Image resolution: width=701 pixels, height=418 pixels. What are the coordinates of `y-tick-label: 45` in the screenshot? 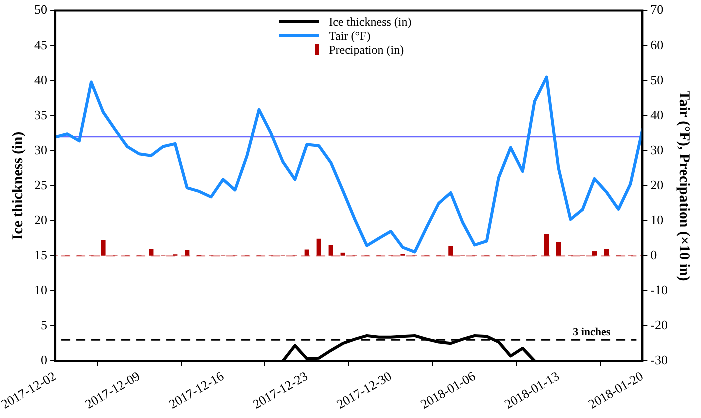 It's located at (41, 44).